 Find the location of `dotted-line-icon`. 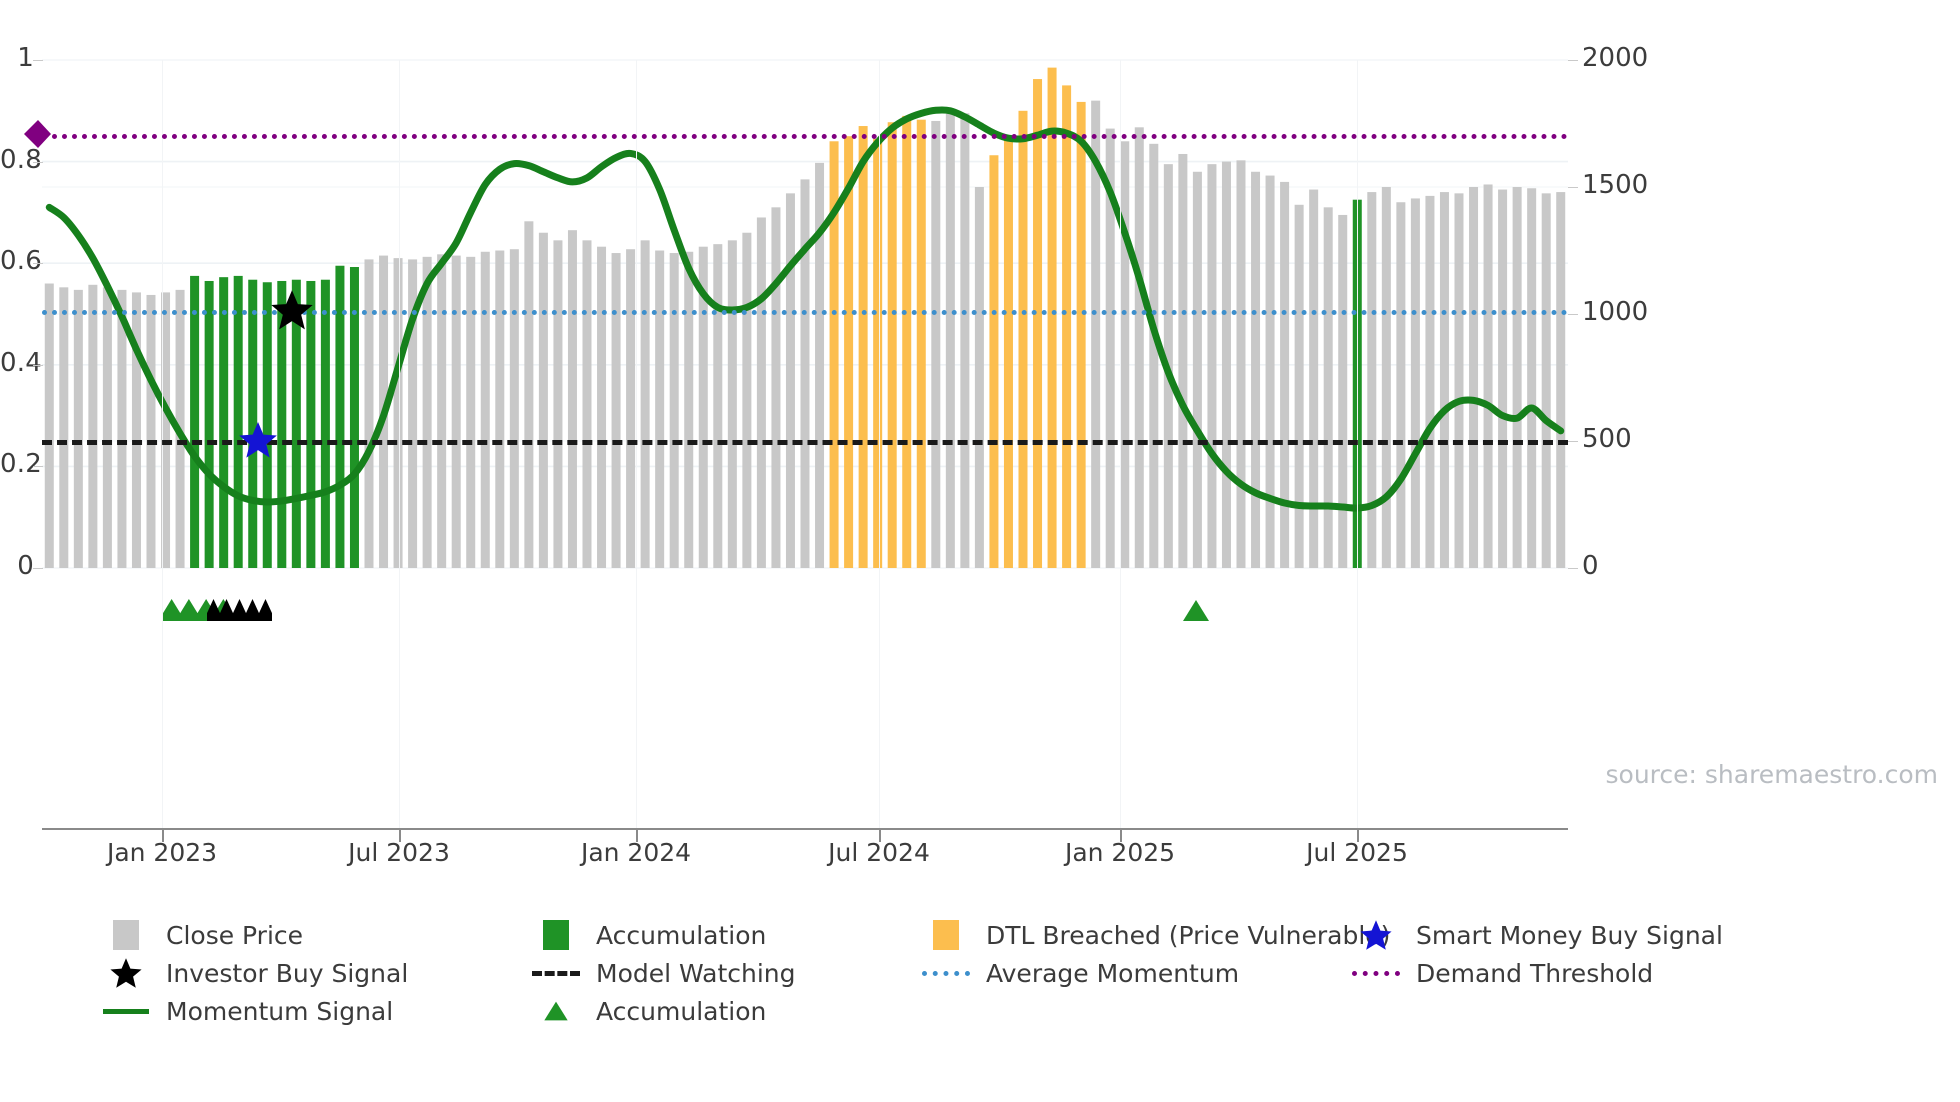

dotted-line-icon is located at coordinates (946, 973).